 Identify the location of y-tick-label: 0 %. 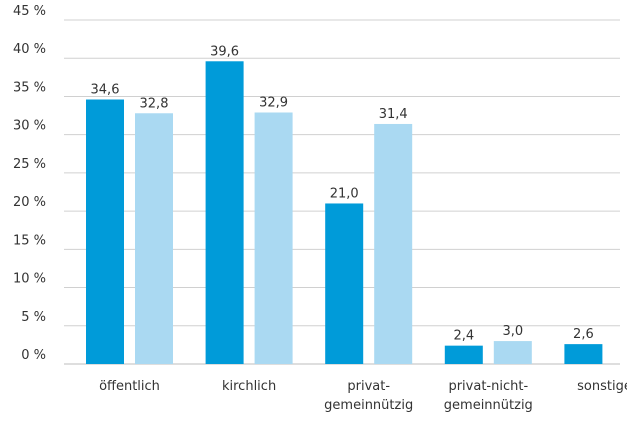
(33, 355).